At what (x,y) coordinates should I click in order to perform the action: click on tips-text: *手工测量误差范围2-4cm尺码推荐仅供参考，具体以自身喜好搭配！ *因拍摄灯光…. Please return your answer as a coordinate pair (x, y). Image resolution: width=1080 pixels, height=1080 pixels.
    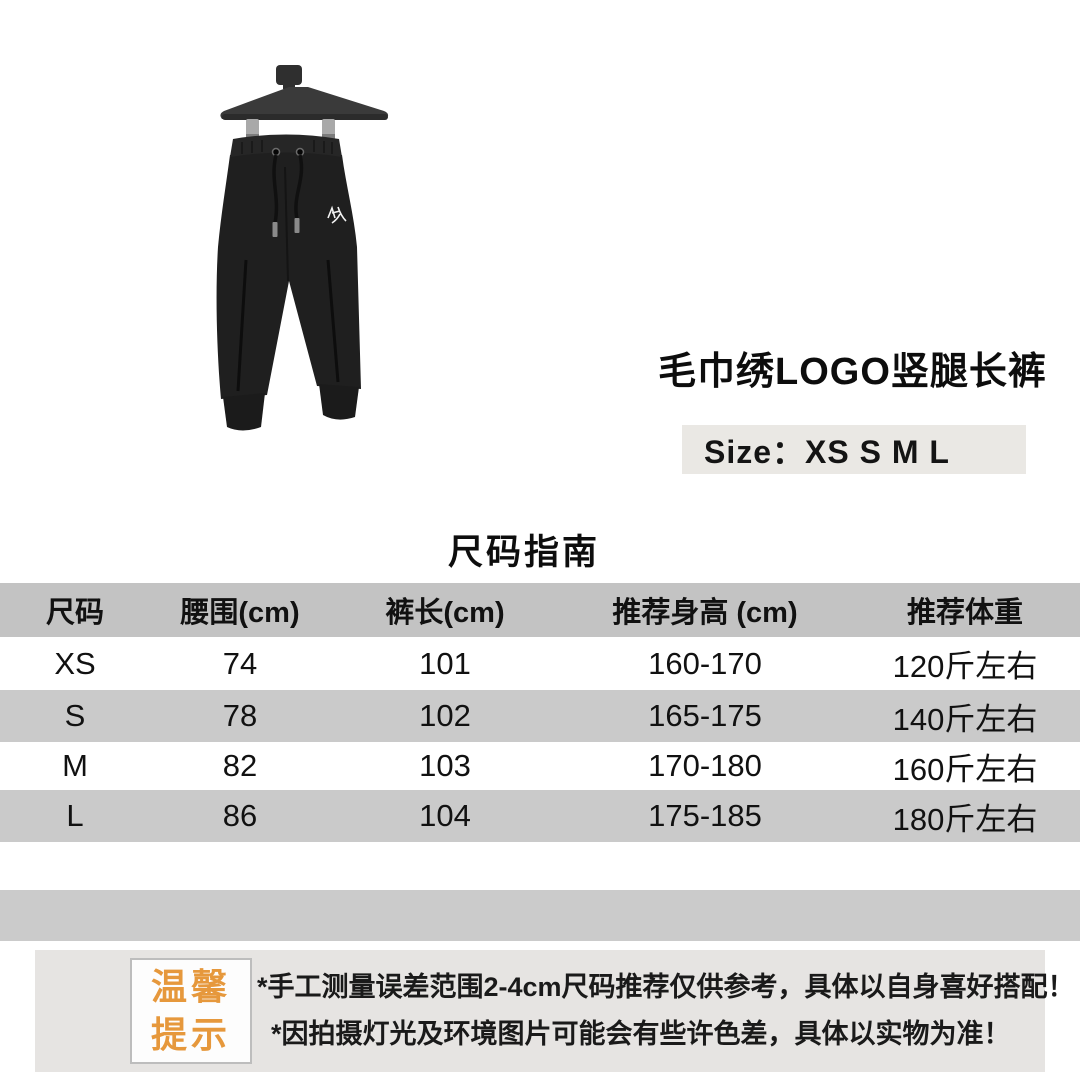
    Looking at the image, I should click on (666, 1011).